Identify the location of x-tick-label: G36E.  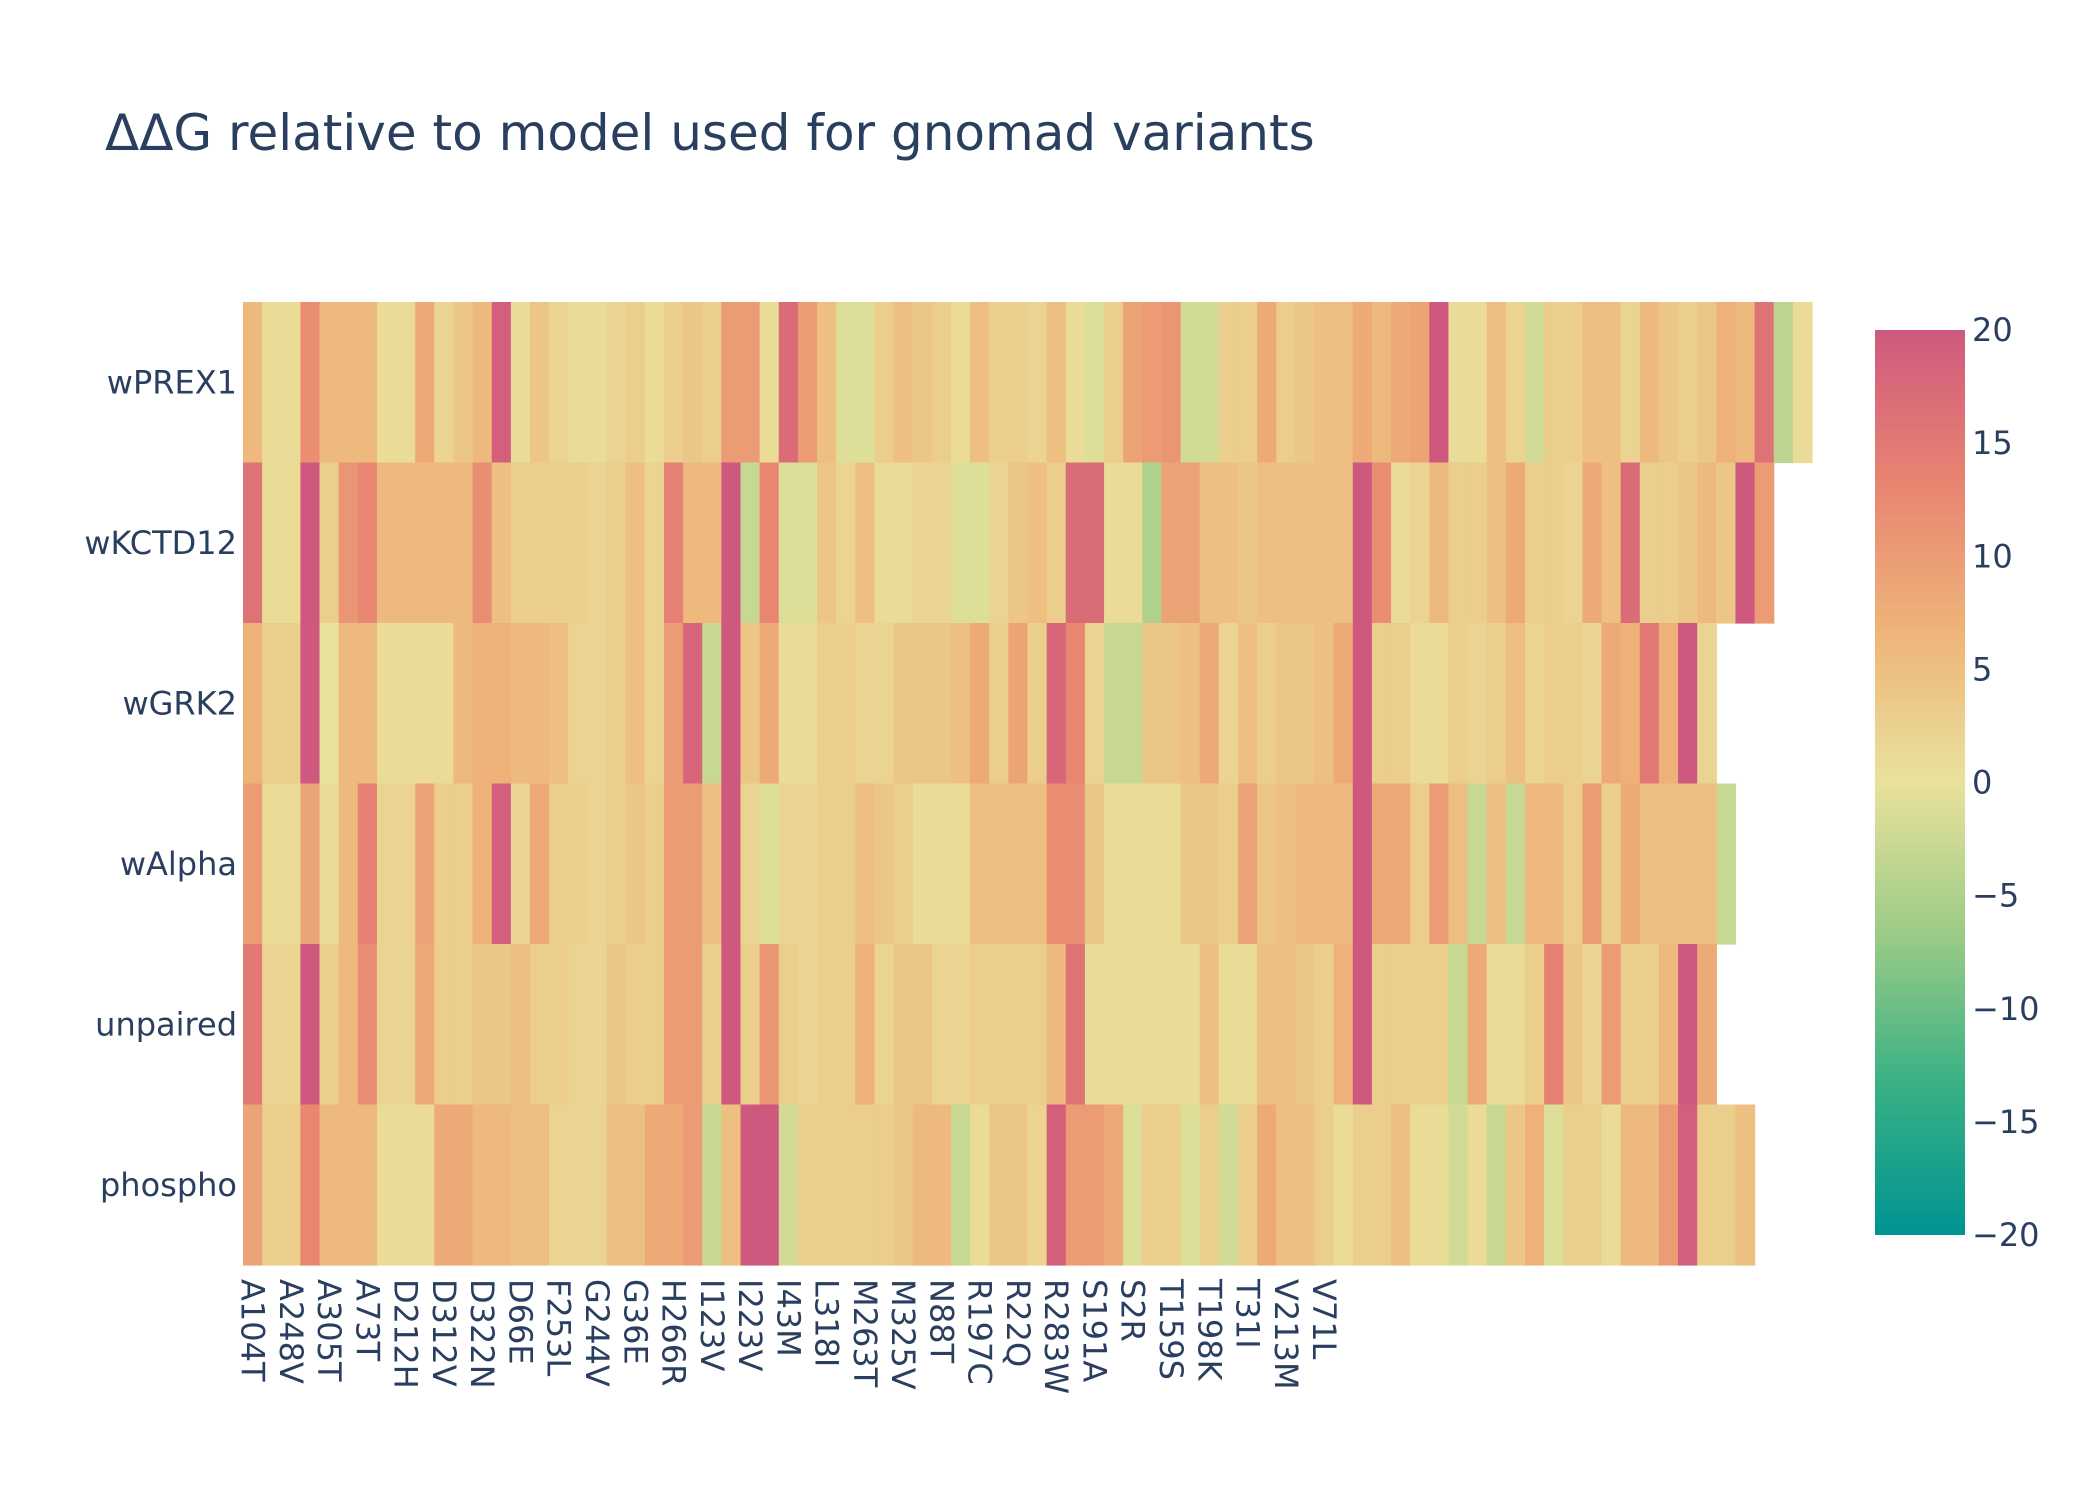
(635, 1322).